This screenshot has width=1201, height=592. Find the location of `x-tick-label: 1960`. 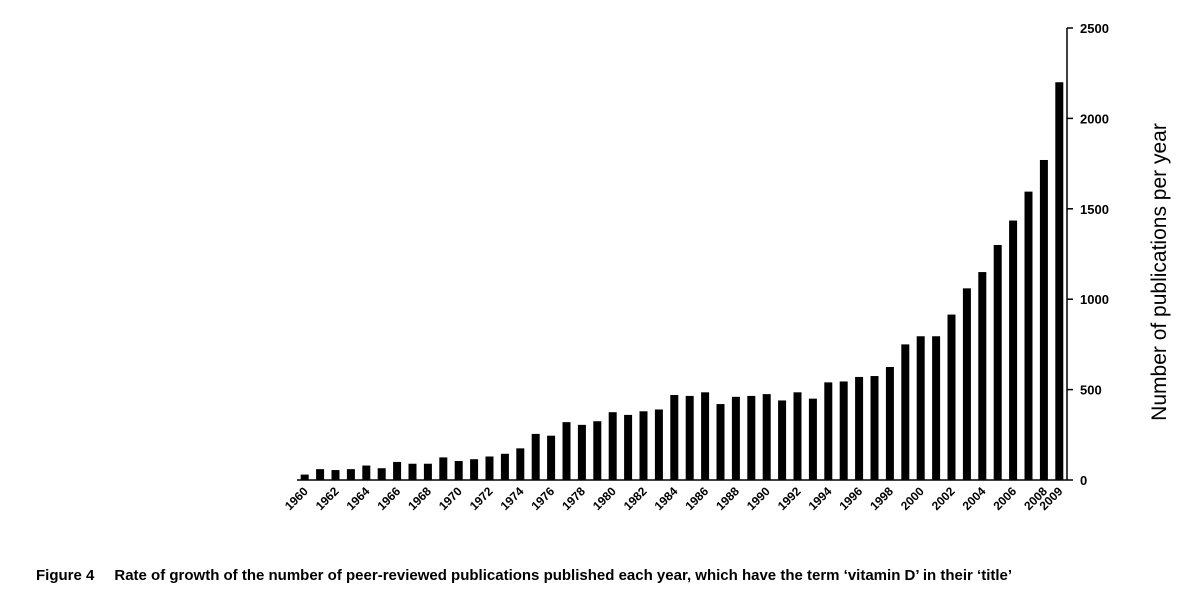

x-tick-label: 1960 is located at coordinates (296, 498).